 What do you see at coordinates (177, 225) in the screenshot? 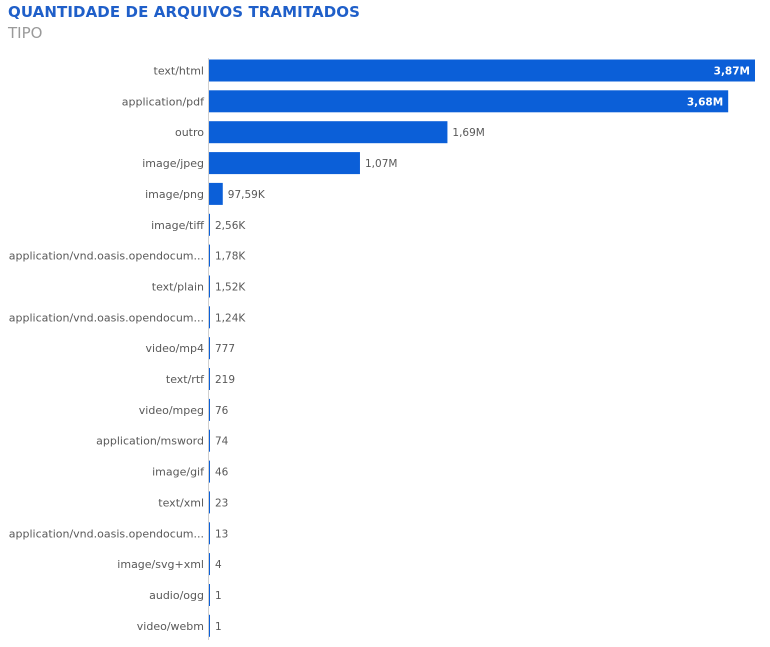
I see `category-label: image/tiff` at bounding box center [177, 225].